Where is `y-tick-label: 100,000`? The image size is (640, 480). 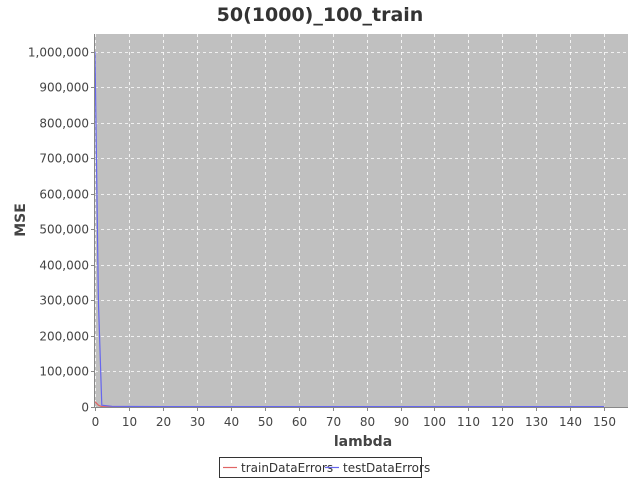
y-tick-label: 100,000 is located at coordinates (64, 372).